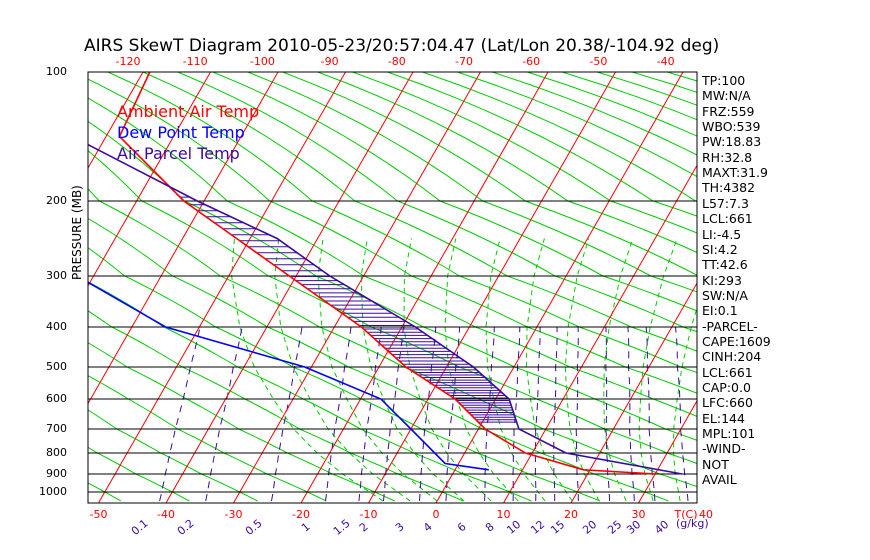 The image size is (870, 560). Describe the element at coordinates (400, 527) in the screenshot. I see `mixing-ratio-label: 3` at that location.